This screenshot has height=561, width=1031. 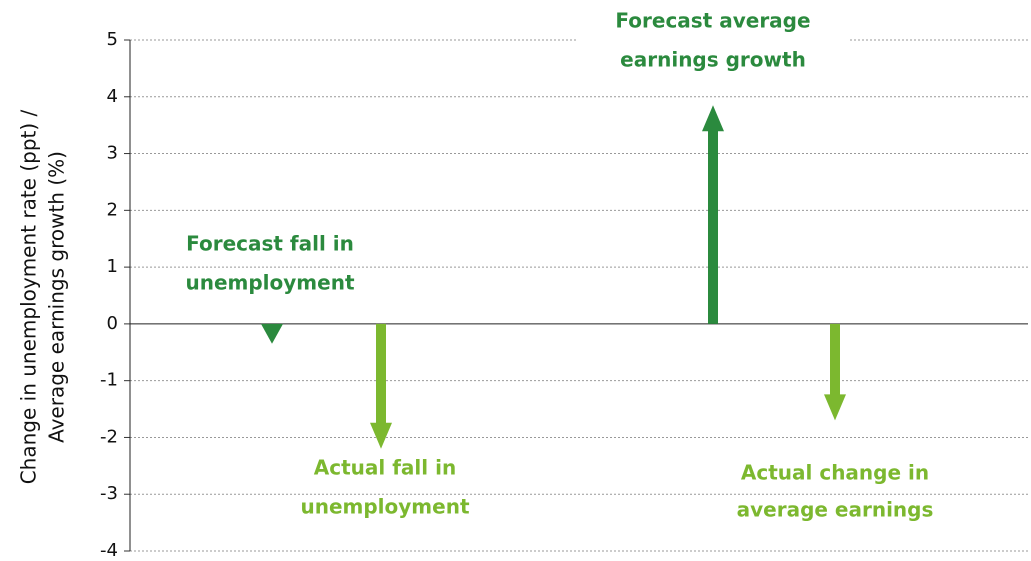 What do you see at coordinates (385, 468) in the screenshot?
I see `annotation: Actual fall in` at bounding box center [385, 468].